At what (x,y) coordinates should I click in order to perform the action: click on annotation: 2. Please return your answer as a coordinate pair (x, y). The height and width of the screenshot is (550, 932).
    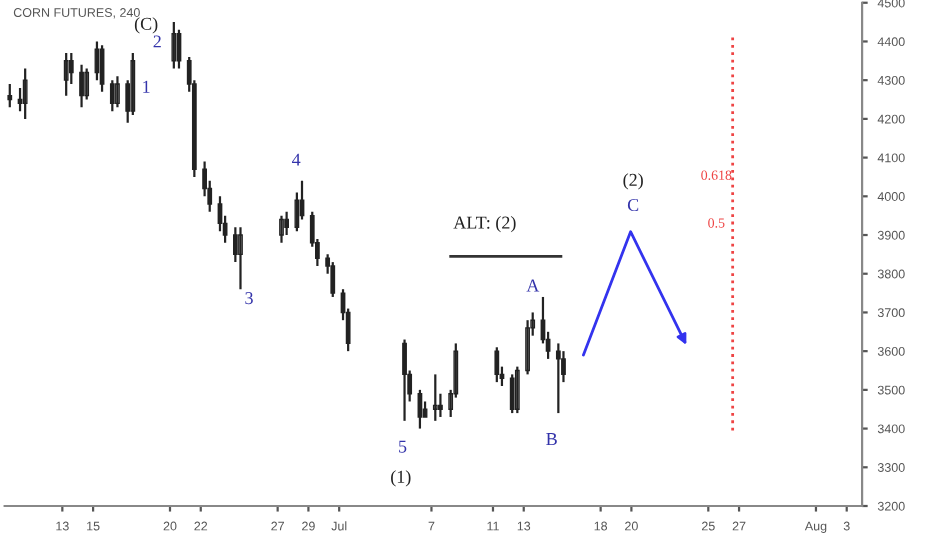
    Looking at the image, I should click on (157, 41).